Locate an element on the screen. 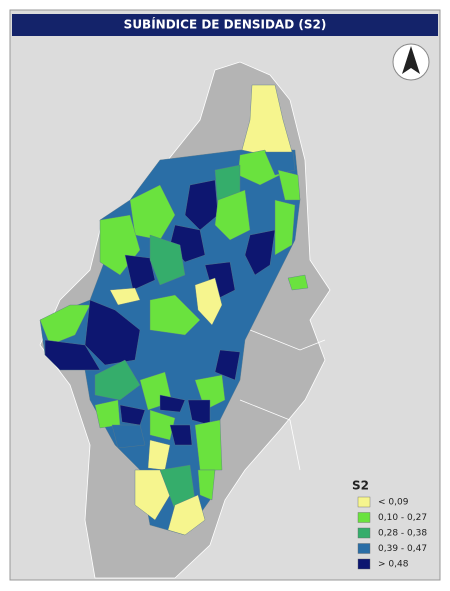  legend-title: S2 is located at coordinates (360, 486).